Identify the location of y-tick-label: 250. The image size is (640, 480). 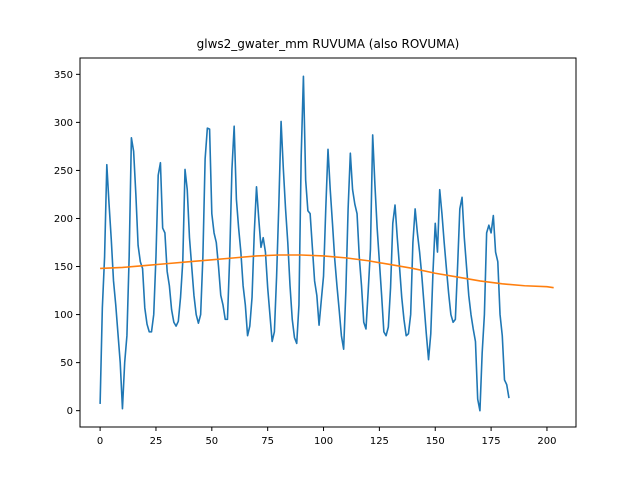
(63, 171).